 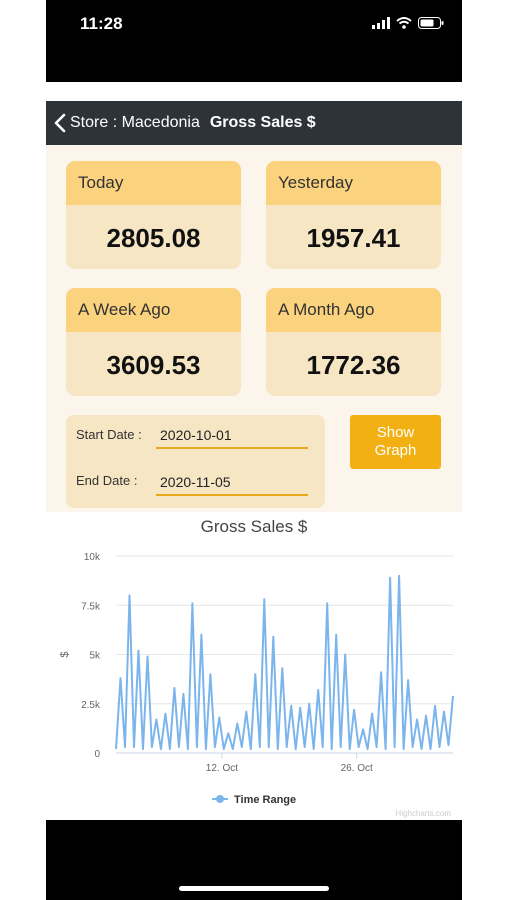 I want to click on back-button: Store : Macedonia, so click(x=127, y=123).